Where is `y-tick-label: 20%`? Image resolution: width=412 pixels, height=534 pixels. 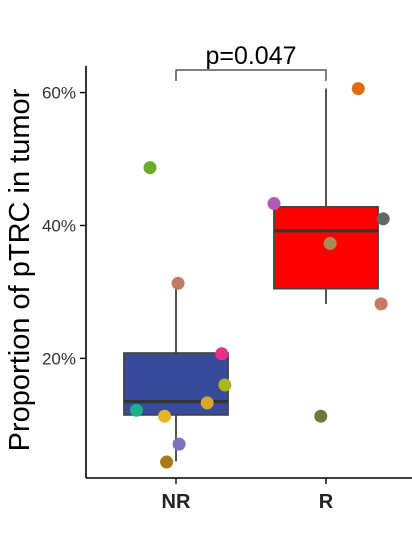 y-tick-label: 20% is located at coordinates (59, 358).